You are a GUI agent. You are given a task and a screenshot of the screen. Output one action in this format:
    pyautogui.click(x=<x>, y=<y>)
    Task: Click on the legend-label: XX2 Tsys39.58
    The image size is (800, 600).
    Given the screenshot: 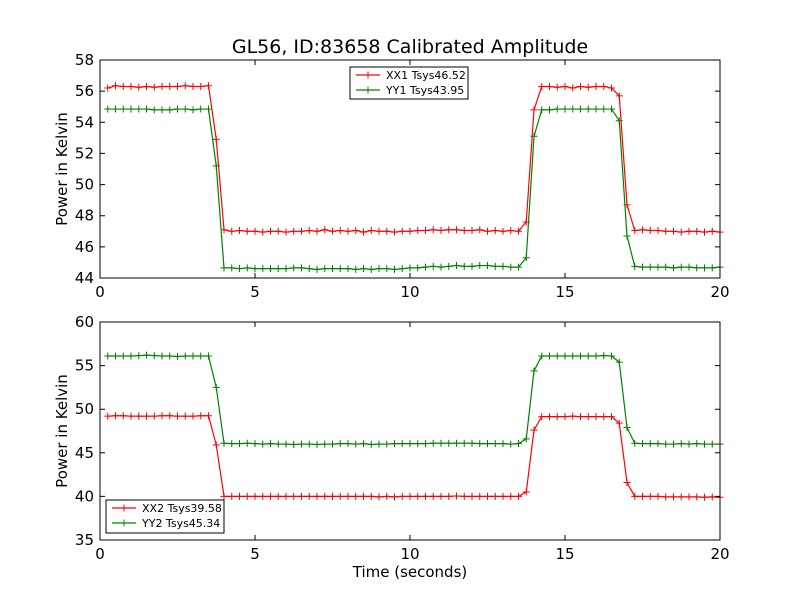 What is the action you would take?
    pyautogui.click(x=182, y=508)
    